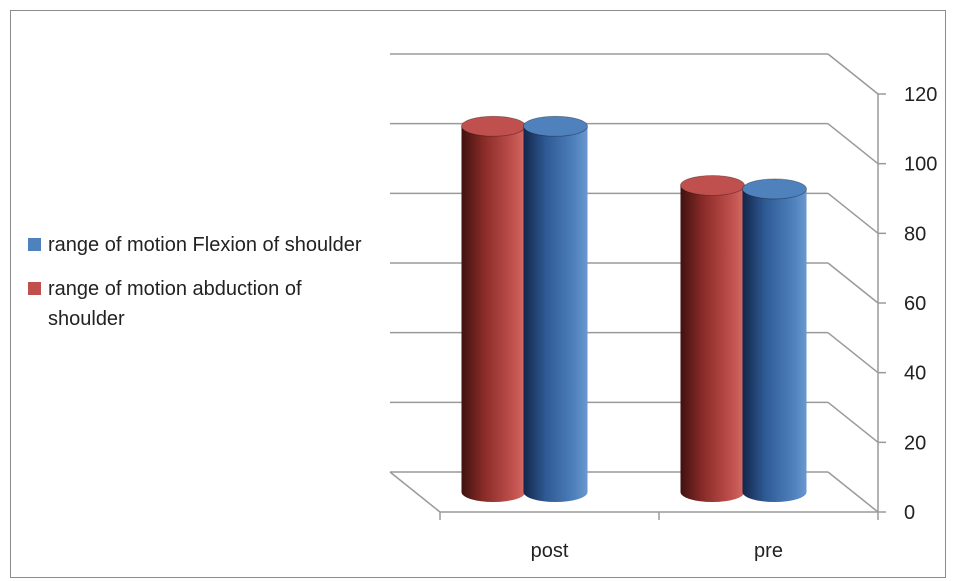 The width and height of the screenshot is (958, 581). I want to click on legend-item-0: range of motion abduction of shoulder, so click(198, 304).